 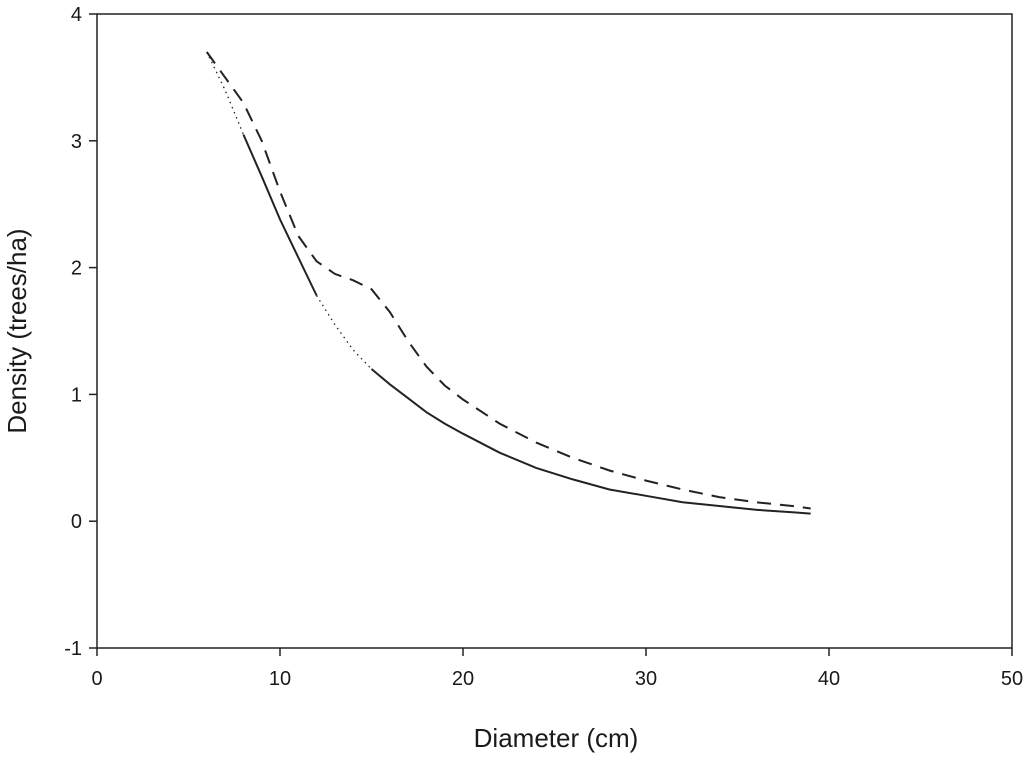 What do you see at coordinates (557, 669) in the screenshot?
I see `x-axis: 0 10 20 30 40 50` at bounding box center [557, 669].